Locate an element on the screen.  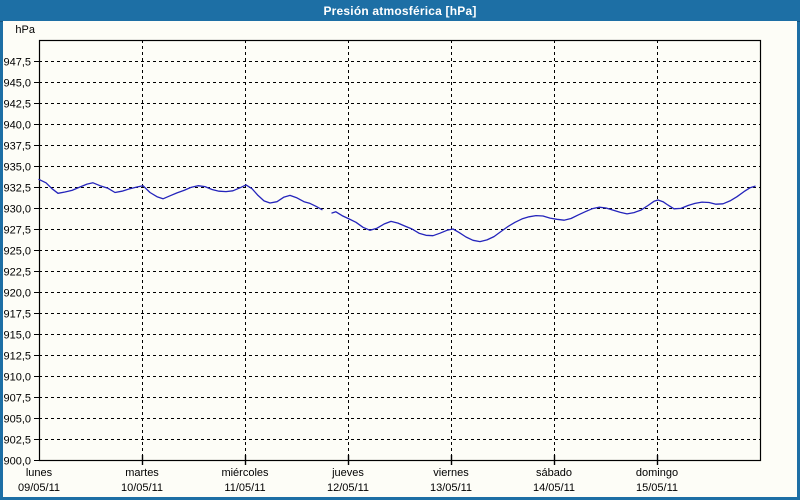
x-tick-date-label: 14/05/11 is located at coordinates (554, 488).